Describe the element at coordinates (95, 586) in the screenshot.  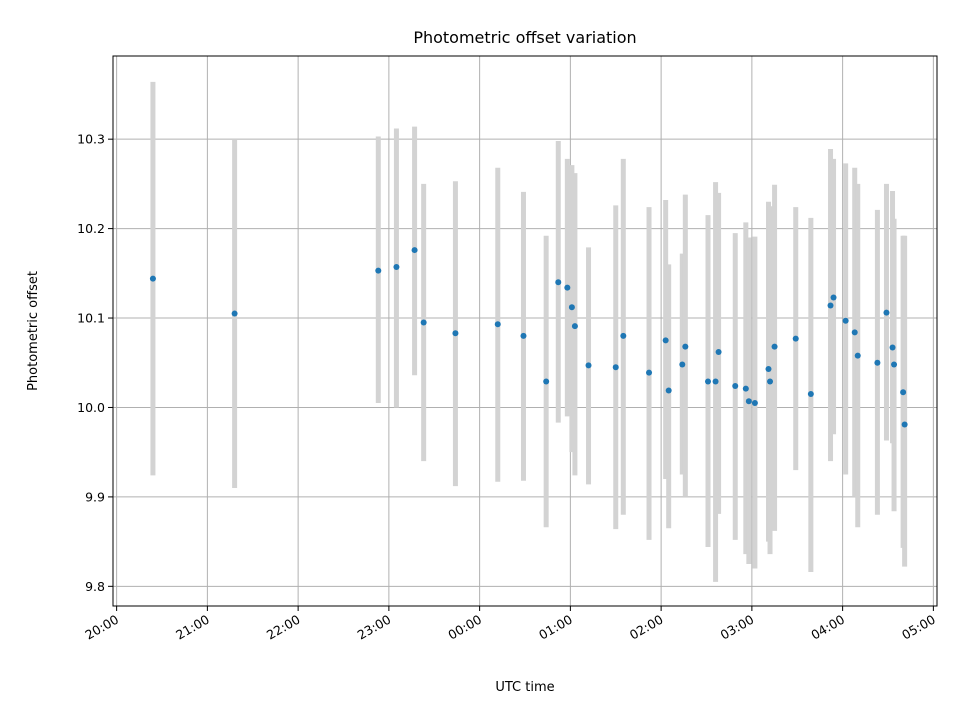
I see `y-tick-label: 9.8` at that location.